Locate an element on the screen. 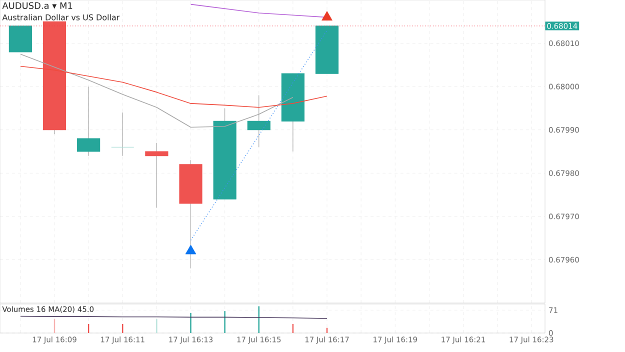 Image resolution: width=625 pixels, height=352 pixels. chart-title: AUDUSD.a ▾ M1 is located at coordinates (37, 5).